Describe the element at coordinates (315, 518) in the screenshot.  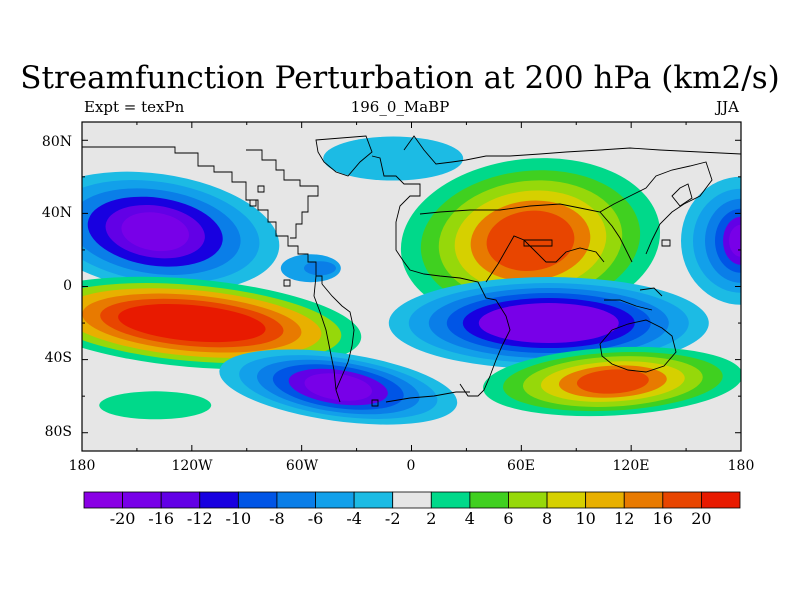
I see `colorbar-label: -6` at that location.